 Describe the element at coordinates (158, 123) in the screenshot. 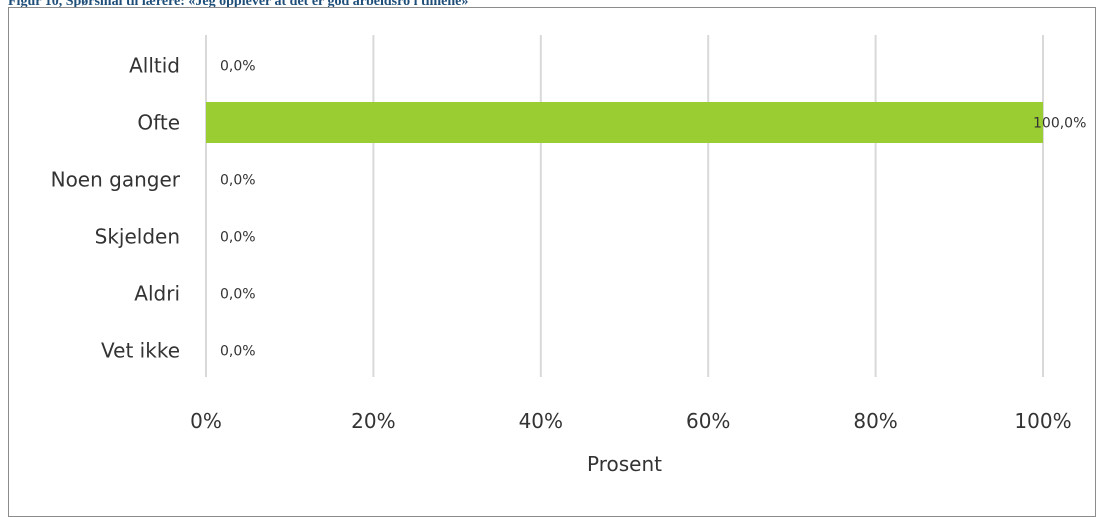

I see `category-label: Ofte` at that location.